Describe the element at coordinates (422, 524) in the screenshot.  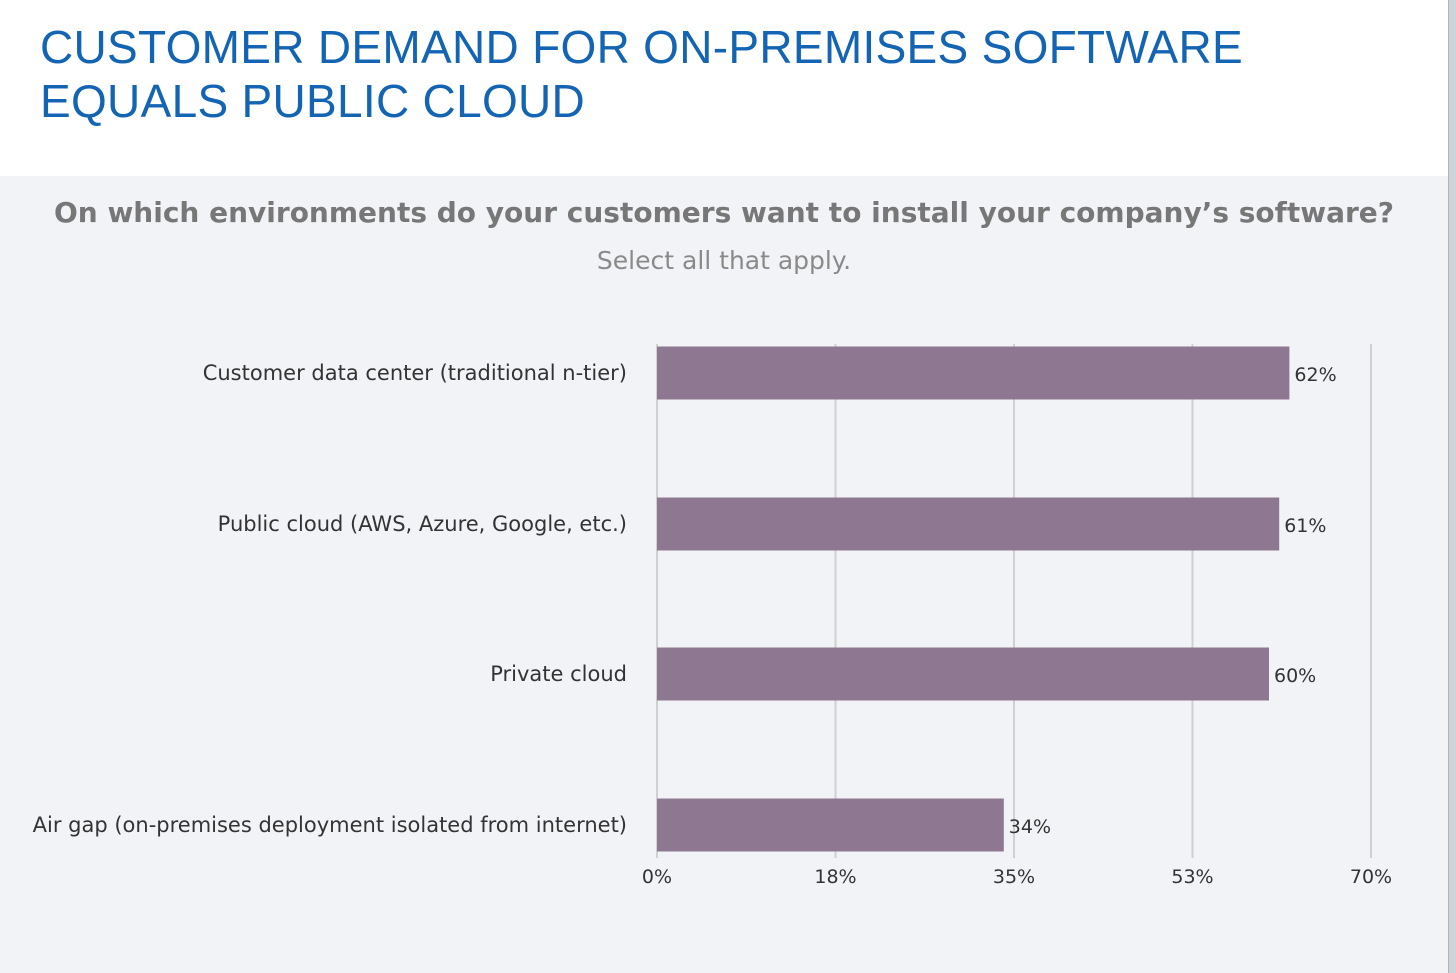
I see `category-label: Public cloud (AWS, Azure, Google, etc.)` at that location.